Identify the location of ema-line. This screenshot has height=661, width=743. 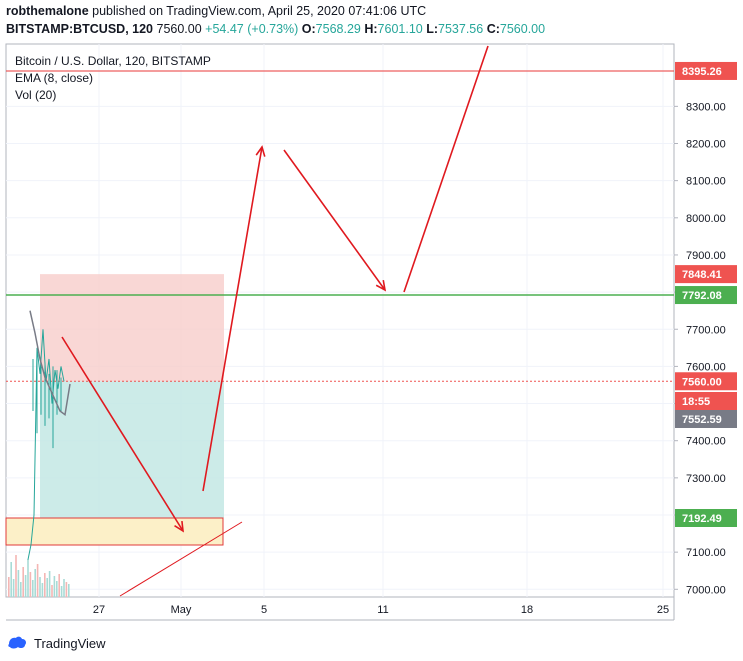
(50, 363).